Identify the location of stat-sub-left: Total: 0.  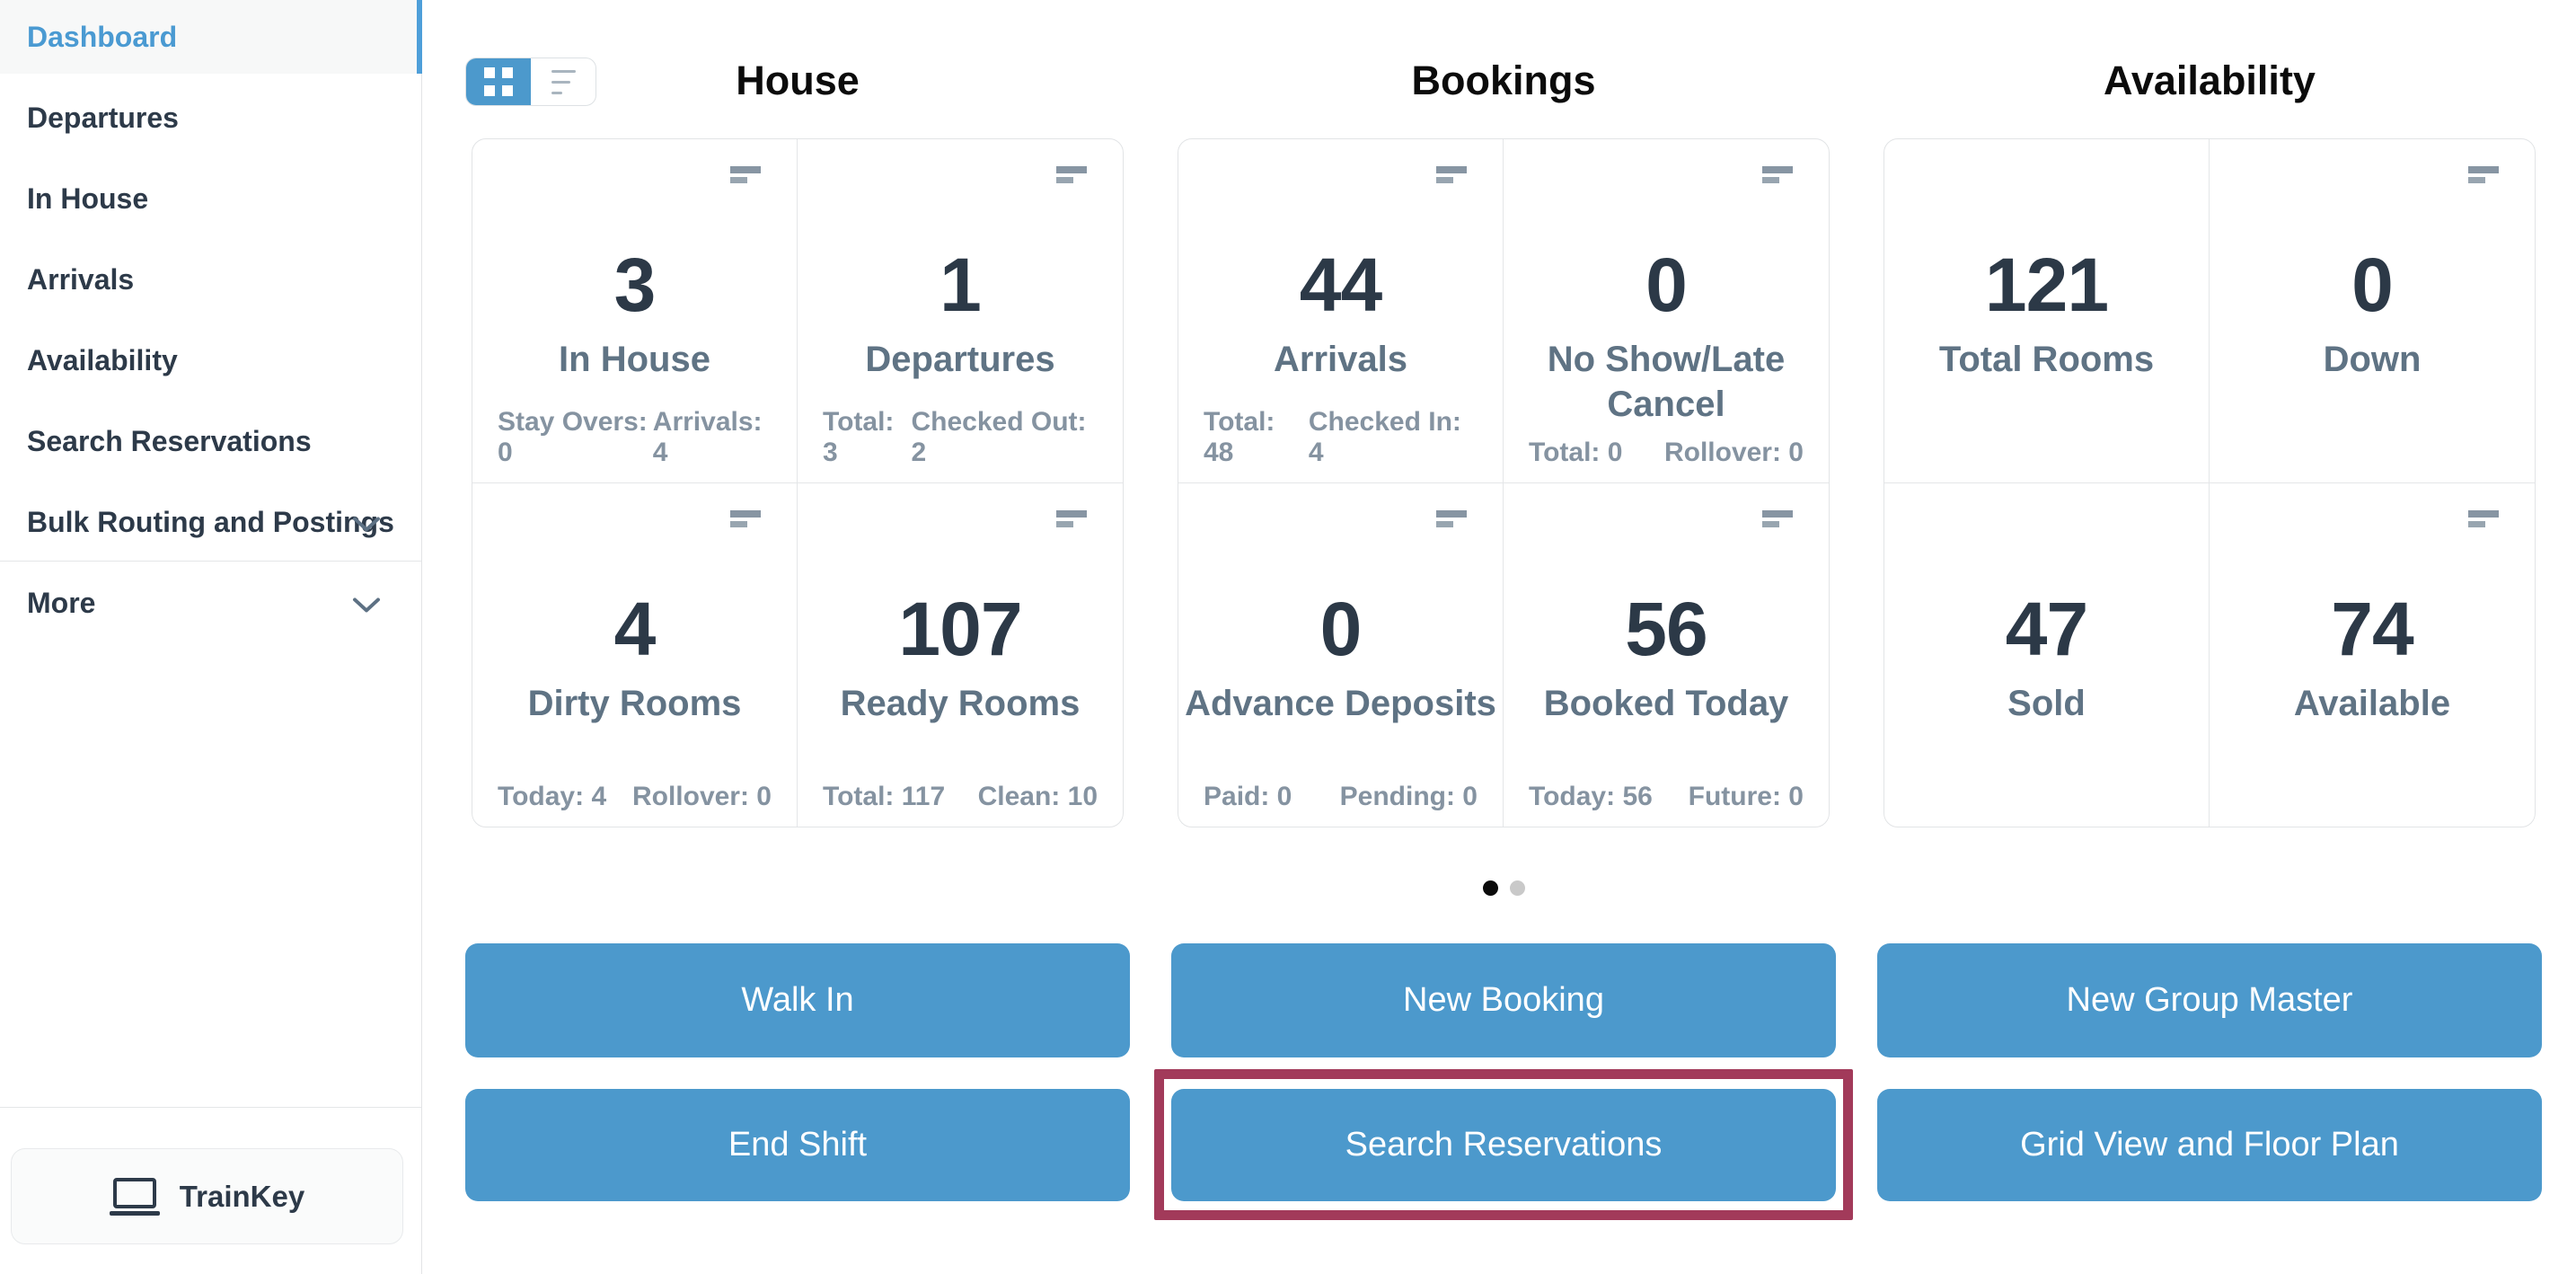
(1576, 452).